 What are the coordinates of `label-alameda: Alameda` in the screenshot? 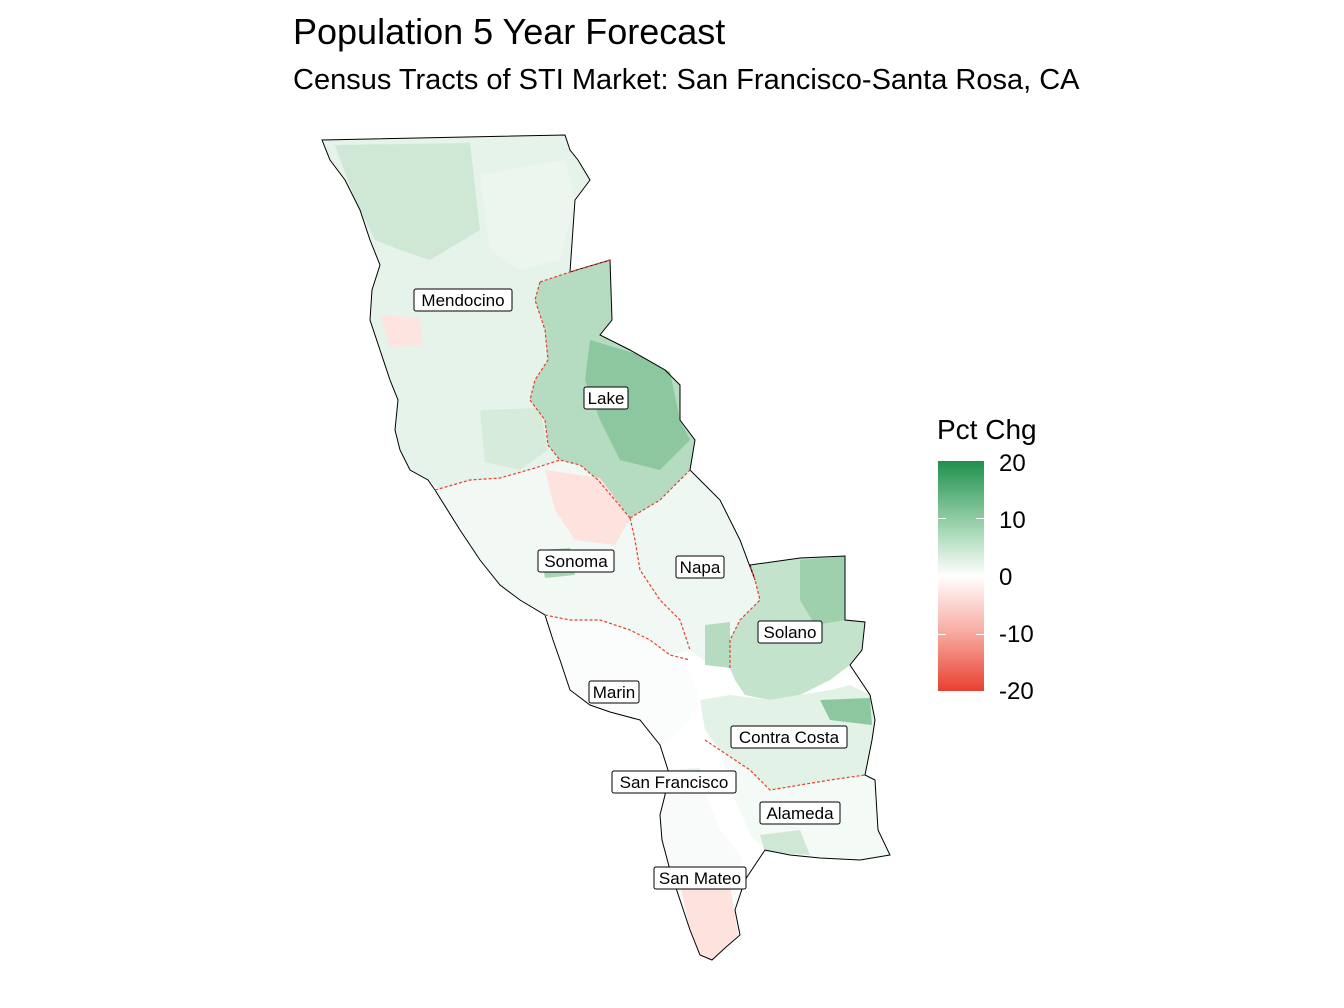 It's located at (800, 813).